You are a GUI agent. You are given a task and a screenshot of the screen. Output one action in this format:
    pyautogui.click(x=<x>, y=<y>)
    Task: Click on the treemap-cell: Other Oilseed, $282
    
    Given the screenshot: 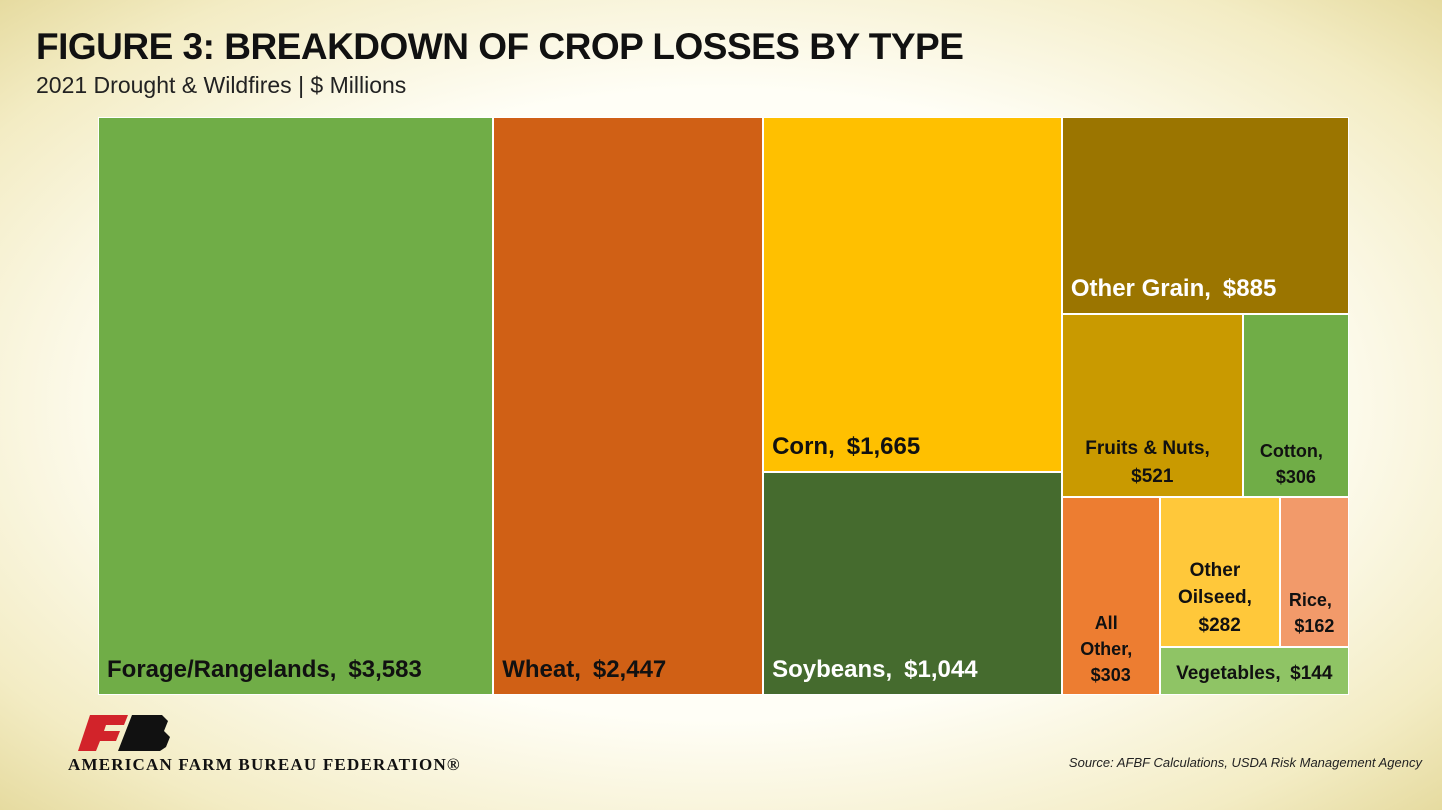 What is the action you would take?
    pyautogui.click(x=1219, y=572)
    